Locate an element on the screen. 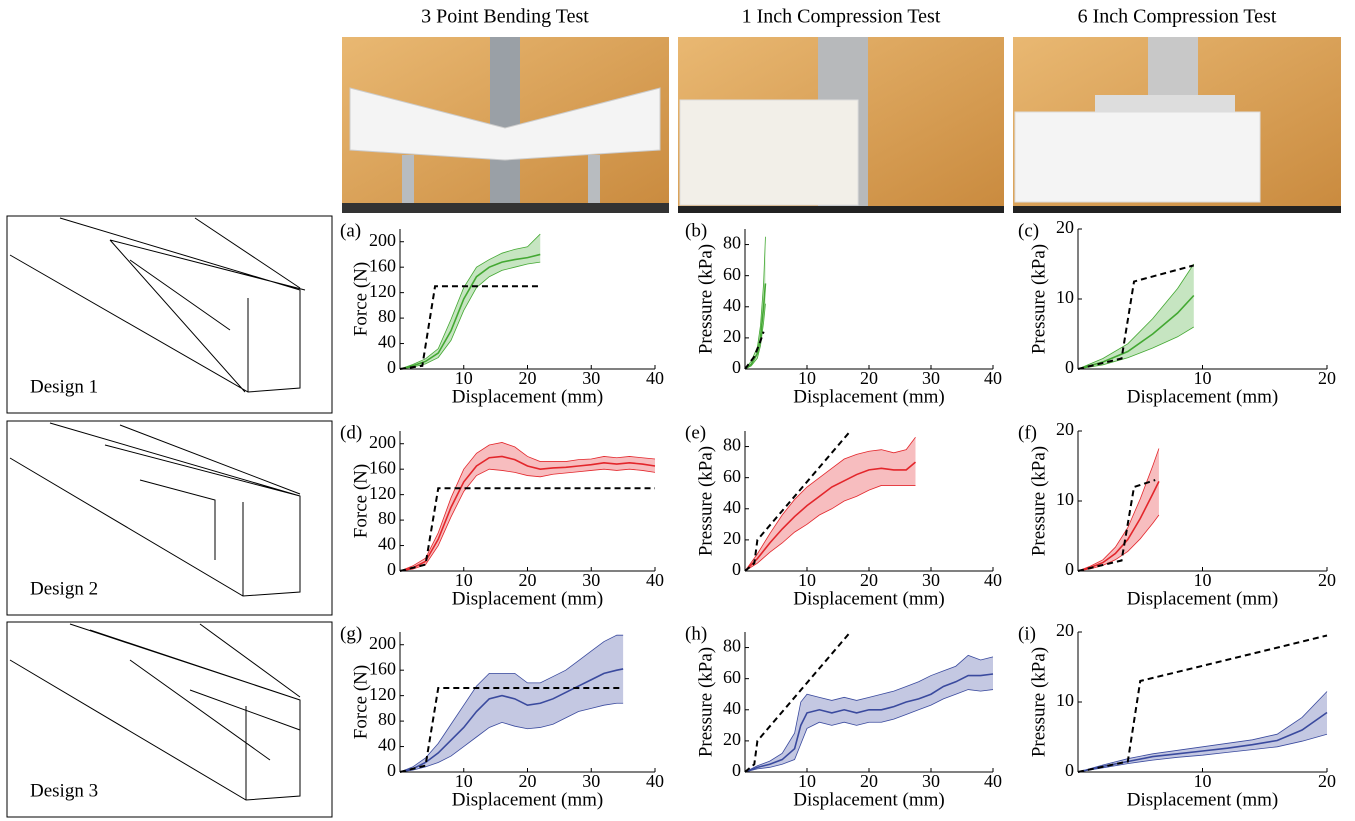 Image resolution: width=1355 pixels, height=821 pixels. y-tick-label: 160 is located at coordinates (382, 668).